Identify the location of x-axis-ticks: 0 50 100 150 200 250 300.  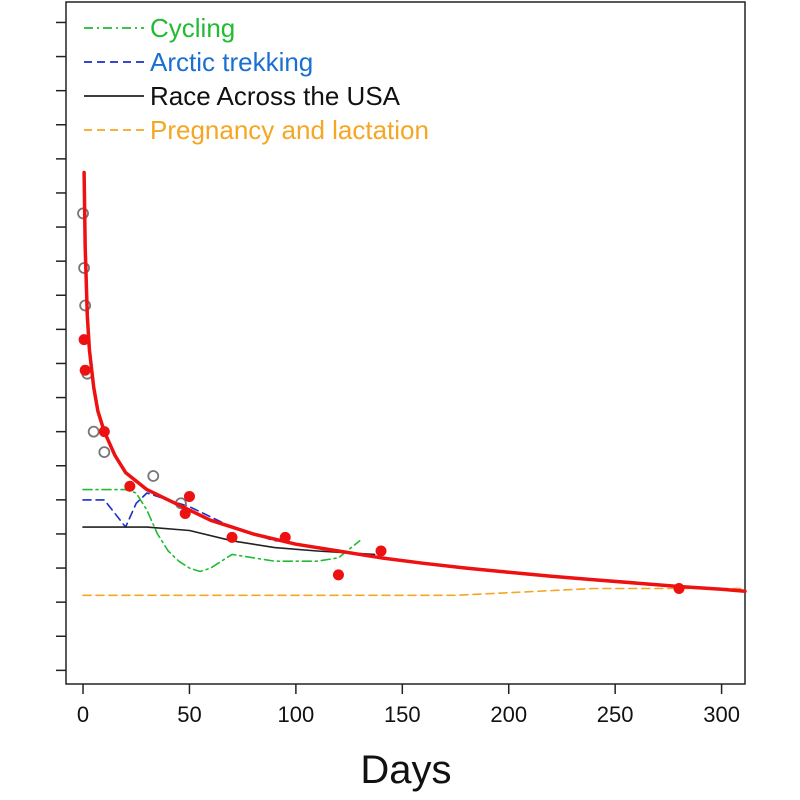
(408, 705).